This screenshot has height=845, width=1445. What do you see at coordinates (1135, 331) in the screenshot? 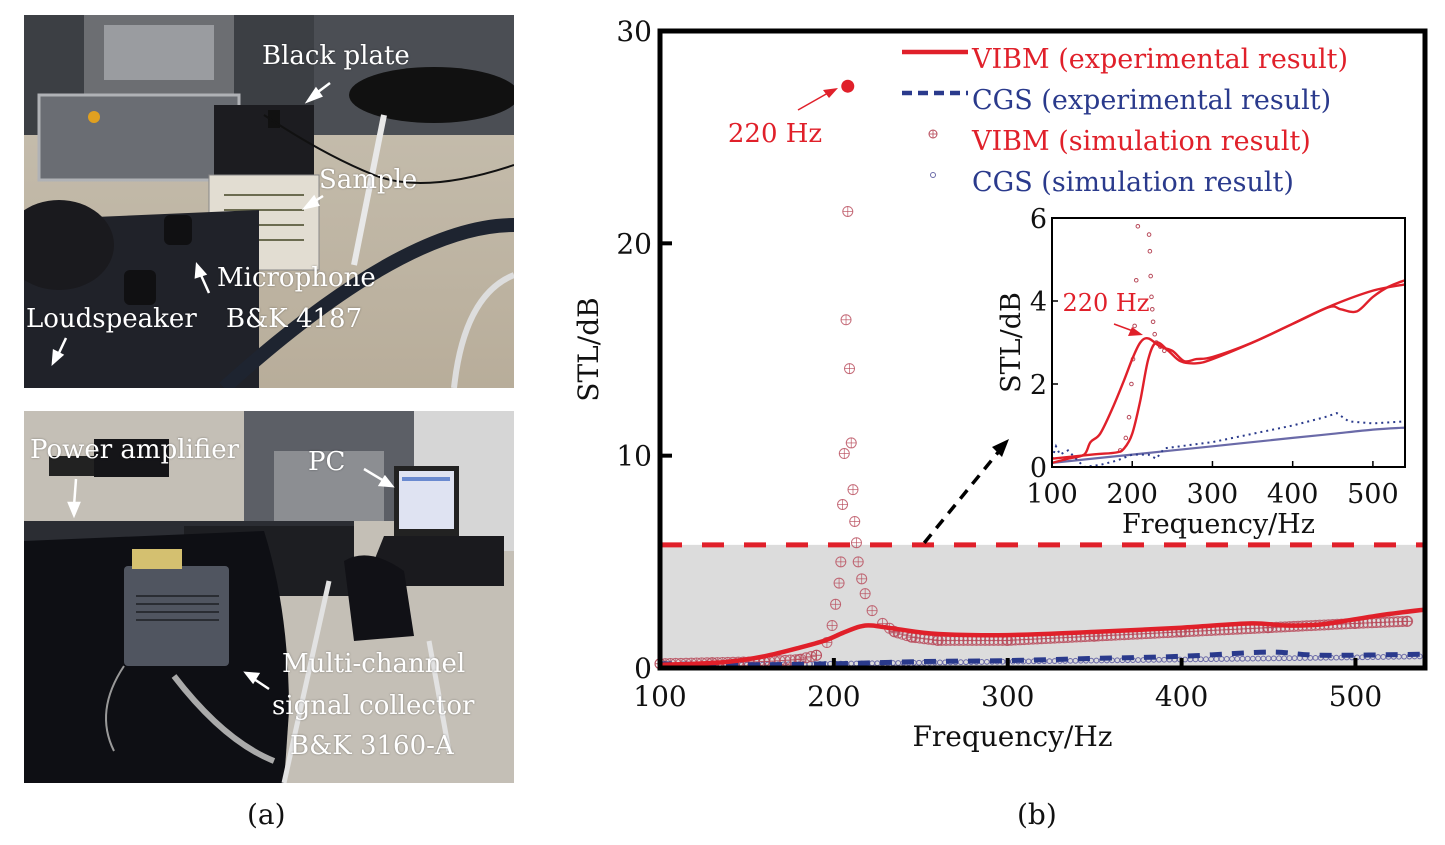
I see `inset-peak-annotation-arrowhead` at bounding box center [1135, 331].